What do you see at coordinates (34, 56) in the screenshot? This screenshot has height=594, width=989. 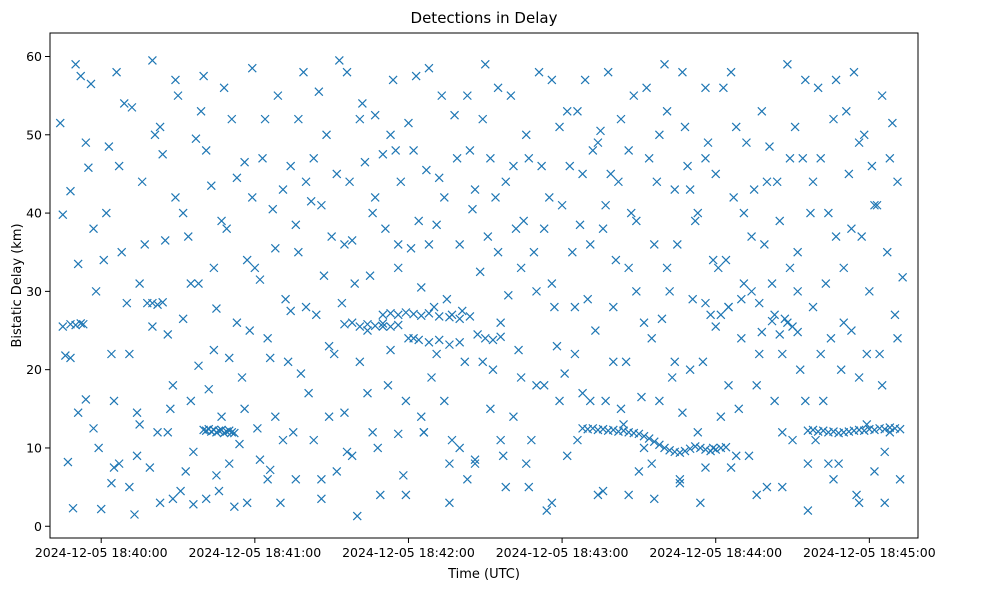 I see `y-tick-label: 60` at bounding box center [34, 56].